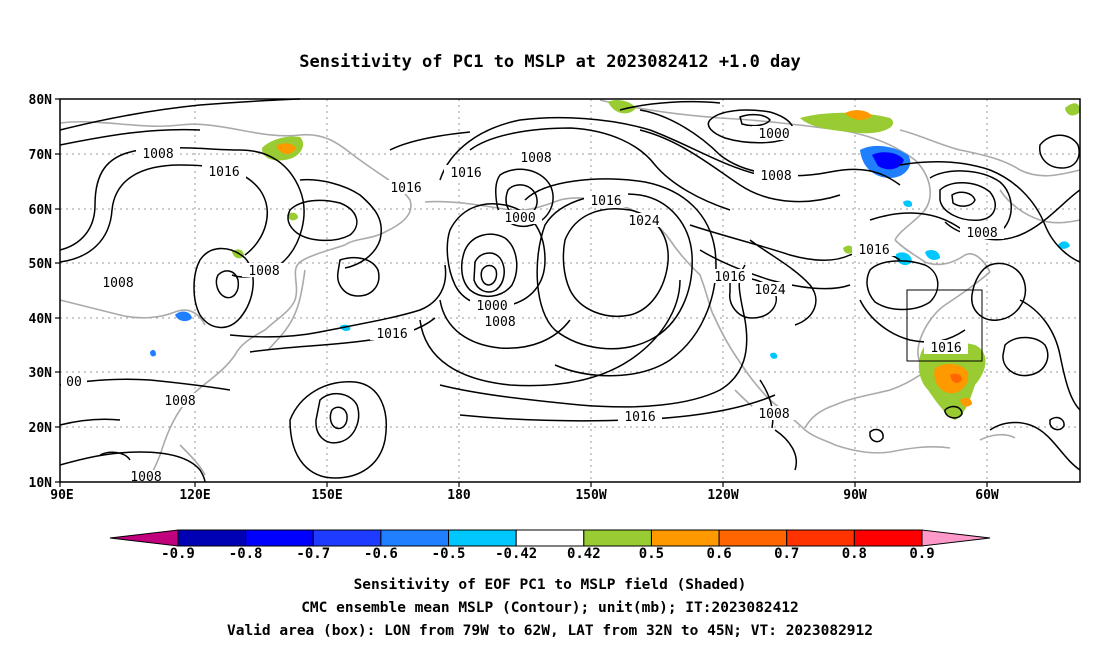 This screenshot has height=654, width=1100. I want to click on lat-label: 60N, so click(41, 210).